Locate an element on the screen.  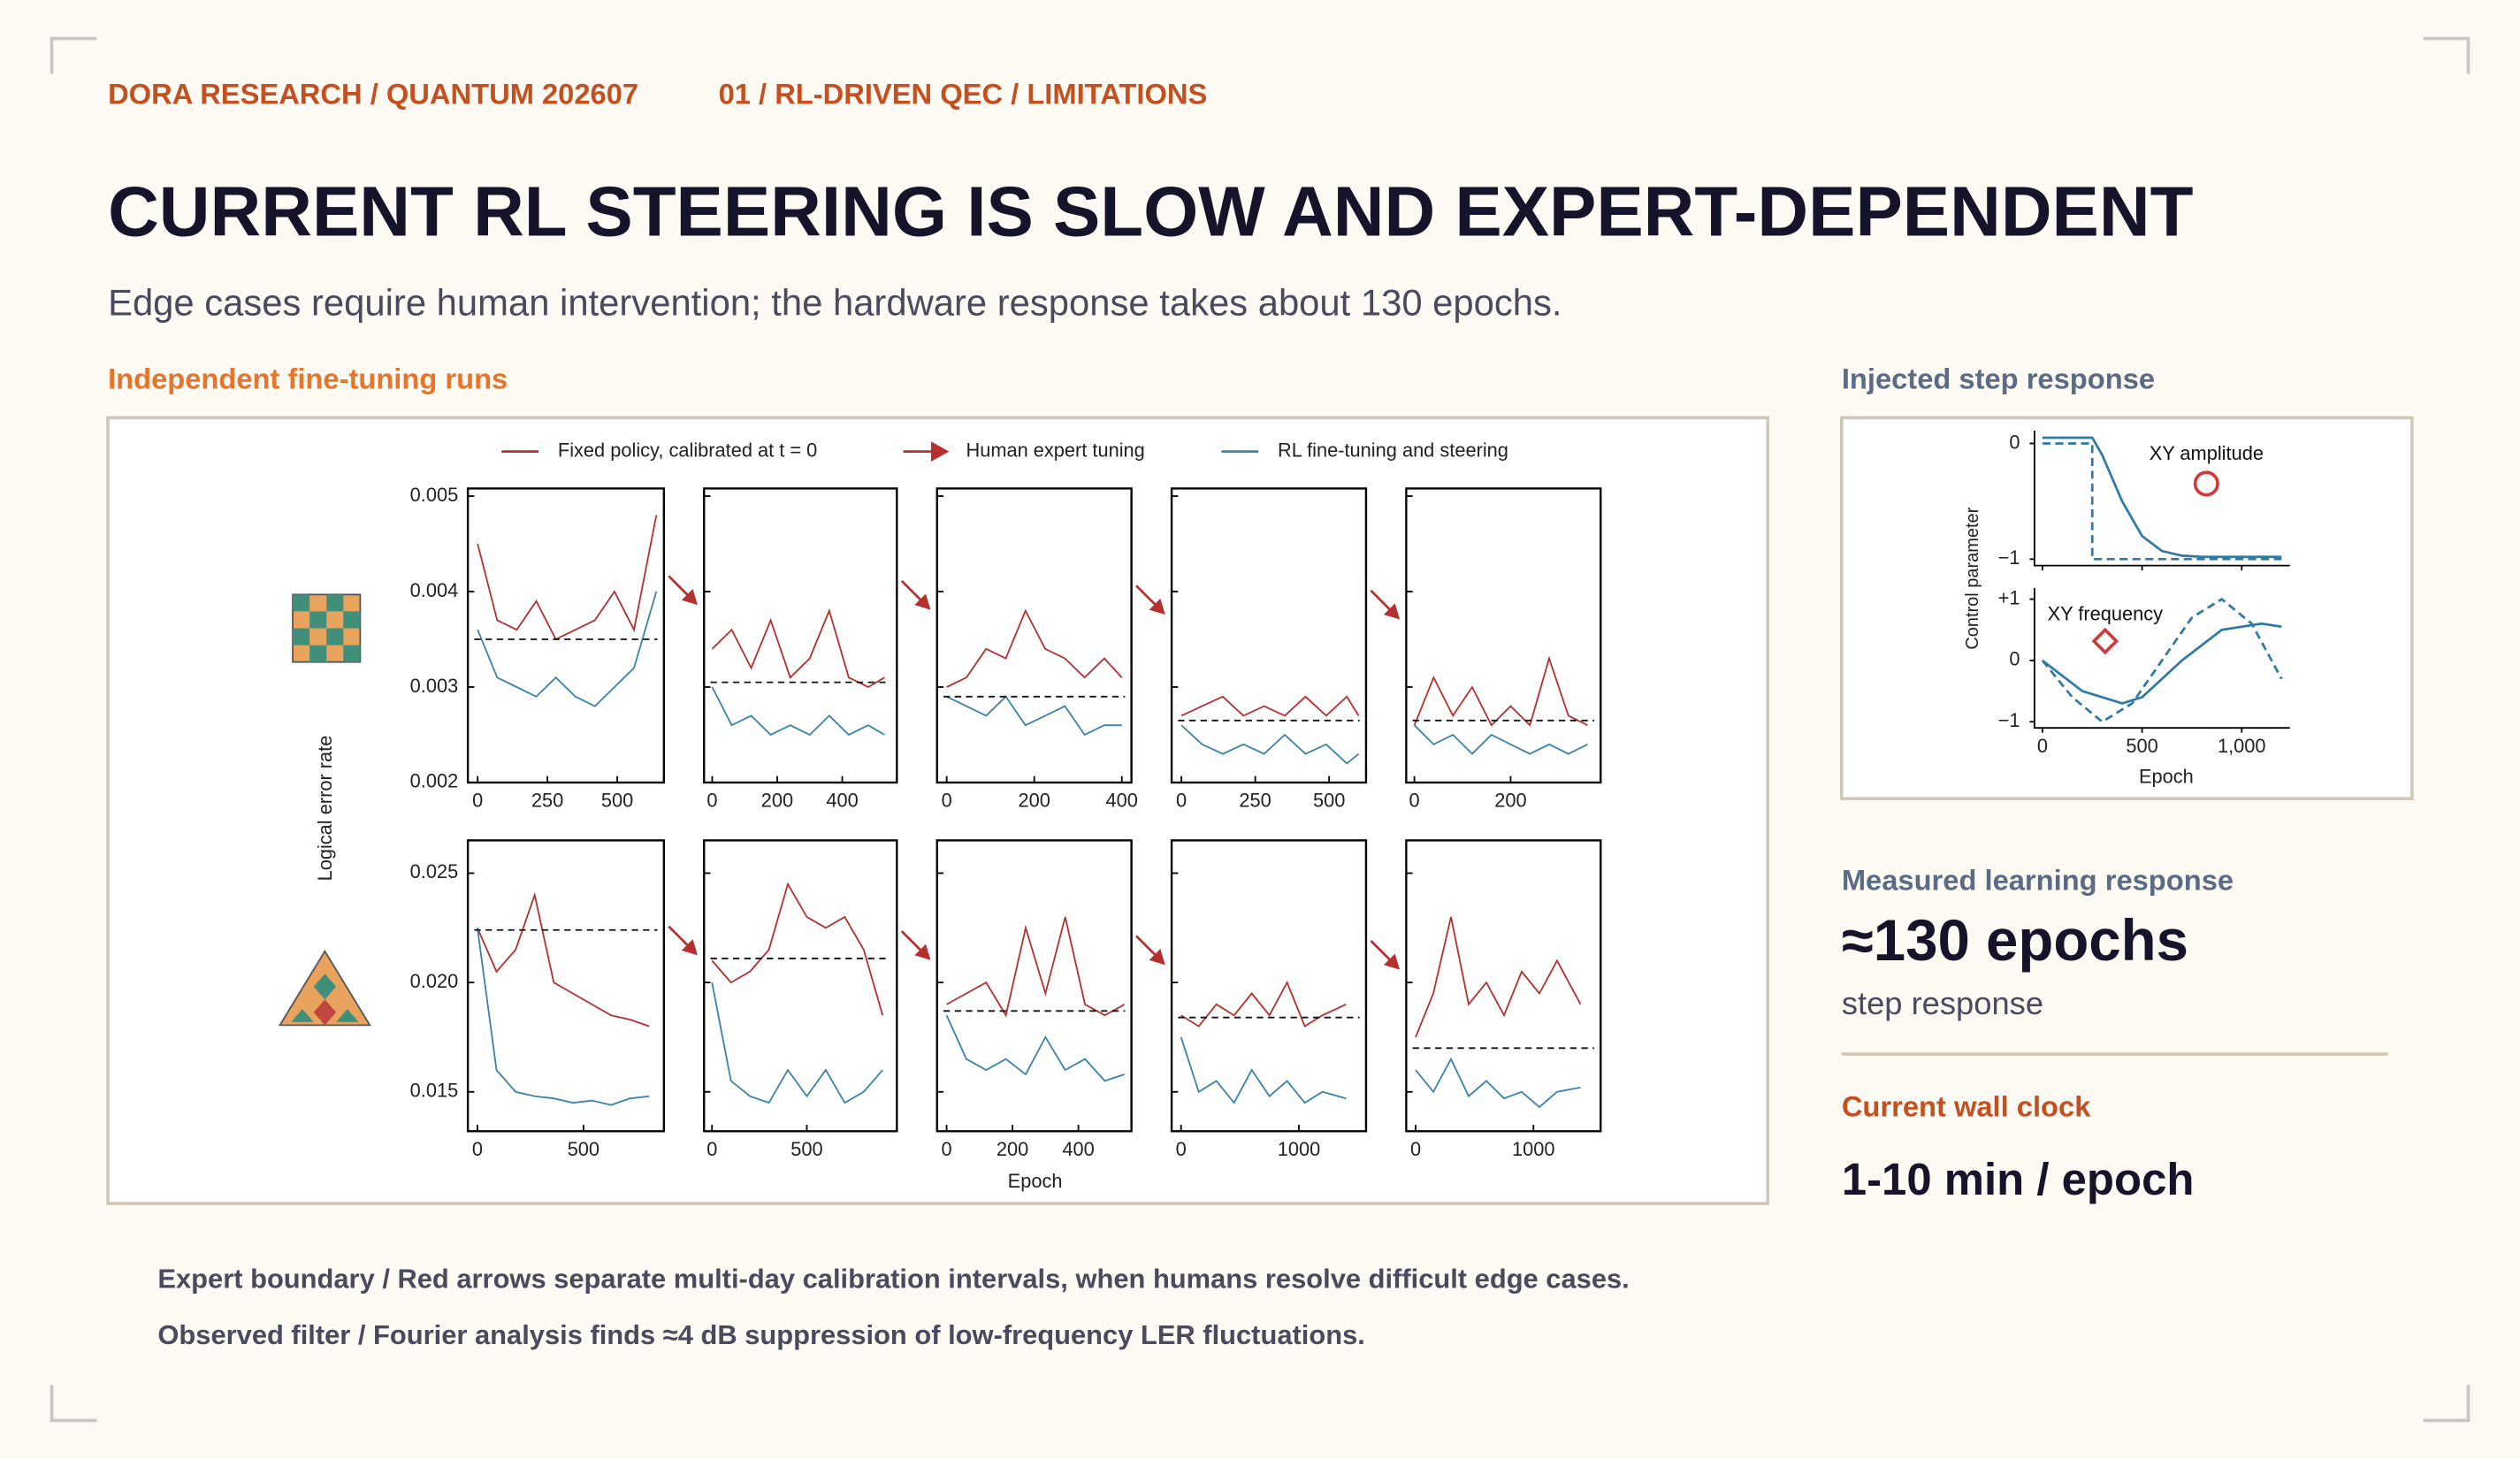
y-tick-label: 0.004 is located at coordinates (434, 590).